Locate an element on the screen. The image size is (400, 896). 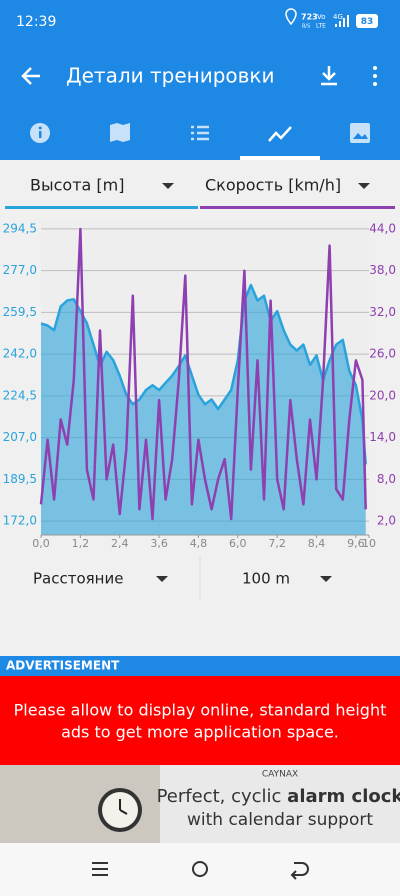
x-tick-label: 0,0 is located at coordinates (41, 543).